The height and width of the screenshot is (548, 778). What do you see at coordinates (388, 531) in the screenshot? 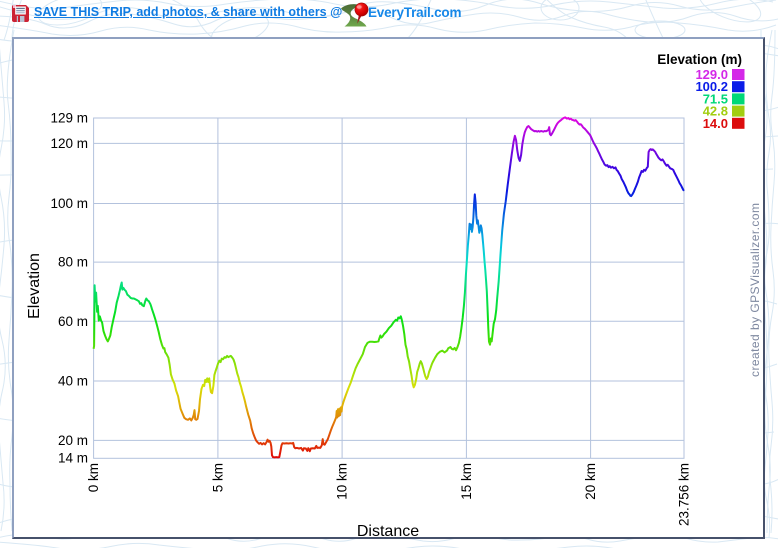
I see `svg-text: Distance` at bounding box center [388, 531].